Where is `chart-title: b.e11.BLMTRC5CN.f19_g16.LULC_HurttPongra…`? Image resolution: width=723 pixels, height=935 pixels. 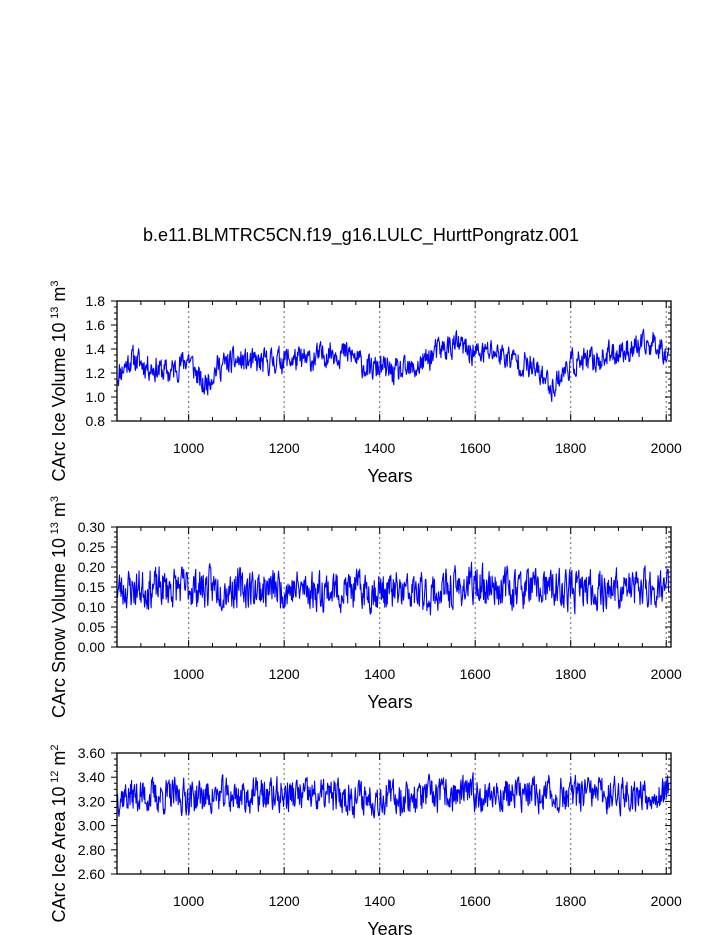 chart-title: b.e11.BLMTRC5CN.f19_g16.LULC_HurttPongra… is located at coordinates (361, 235).